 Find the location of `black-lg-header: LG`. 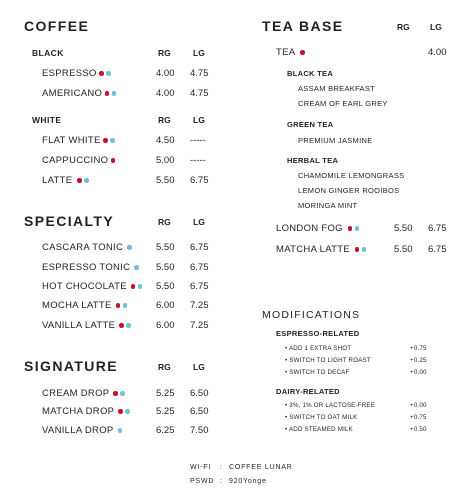

black-lg-header: LG is located at coordinates (199, 53).